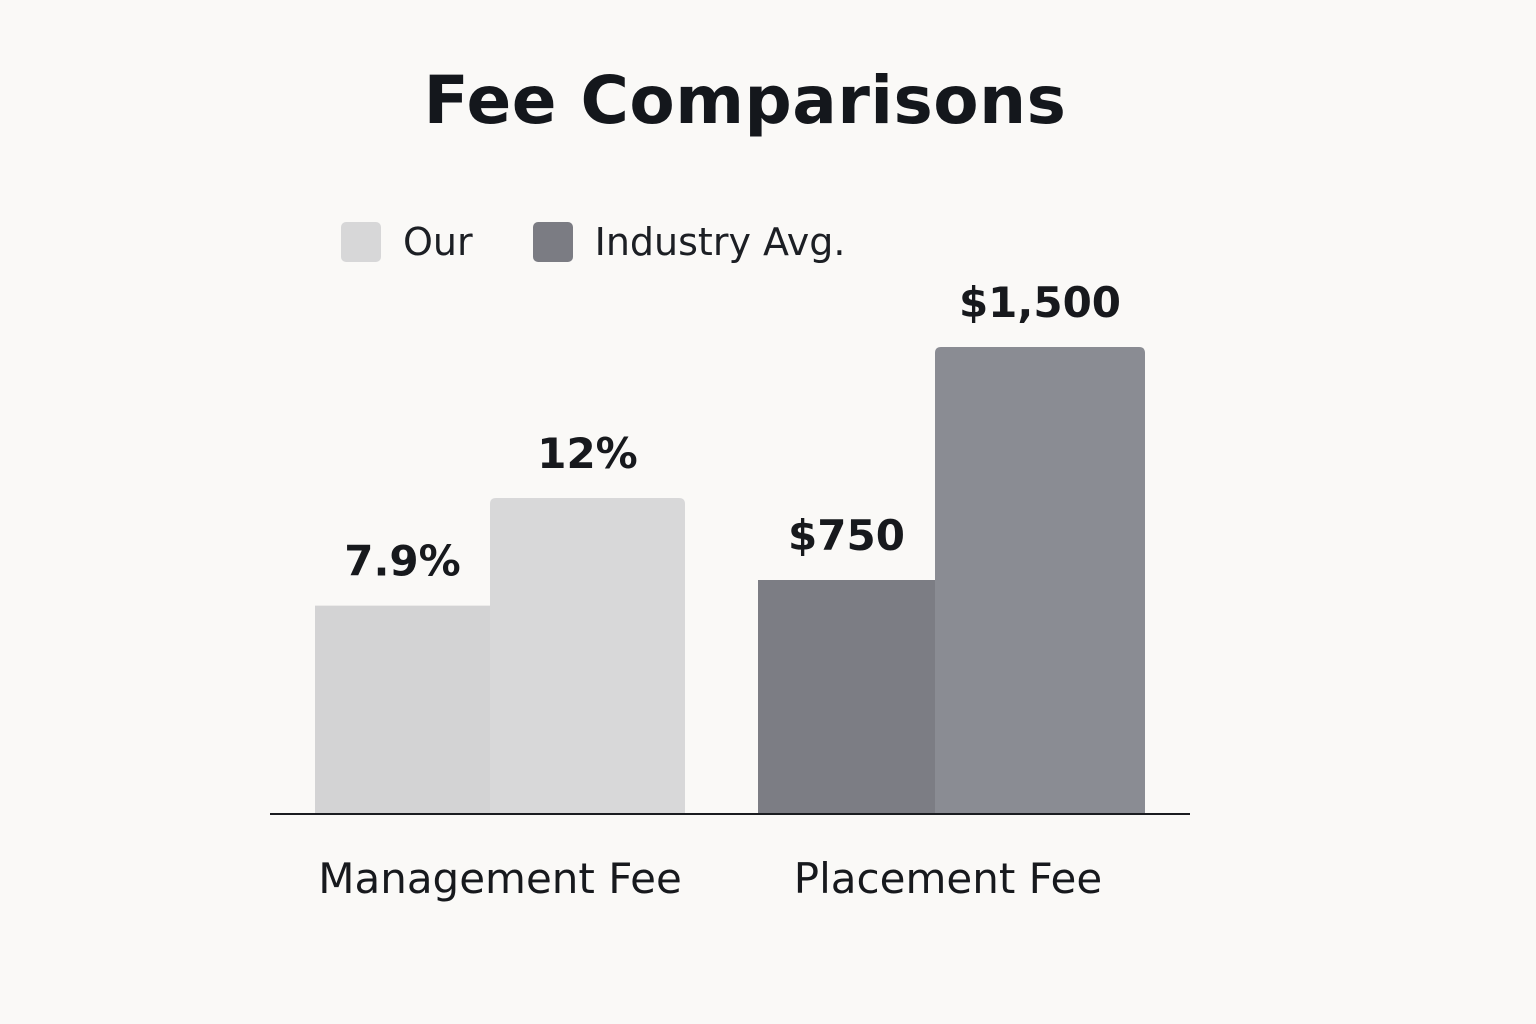  I want to click on chart-title: Fee Comparisons, so click(745, 100).